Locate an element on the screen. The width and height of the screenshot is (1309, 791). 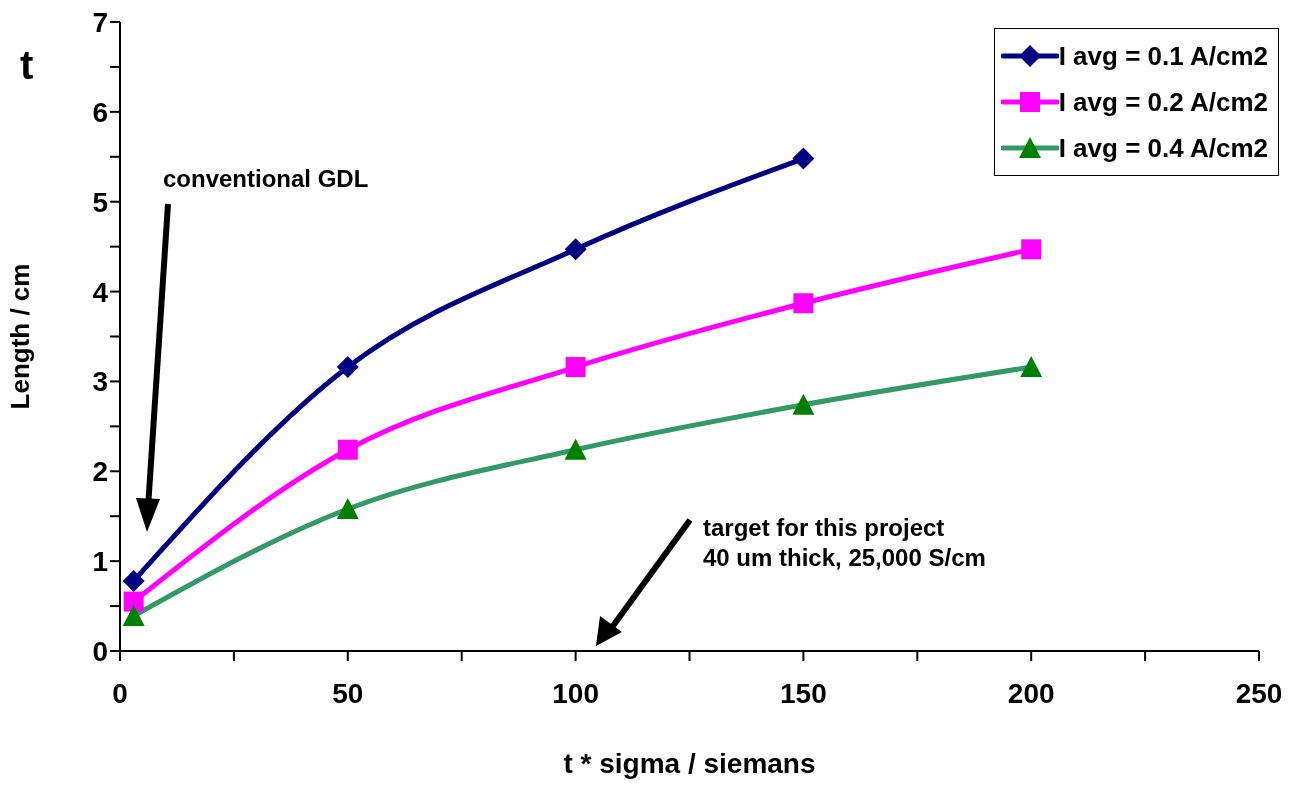
x-tick-label: 150 is located at coordinates (803, 693).